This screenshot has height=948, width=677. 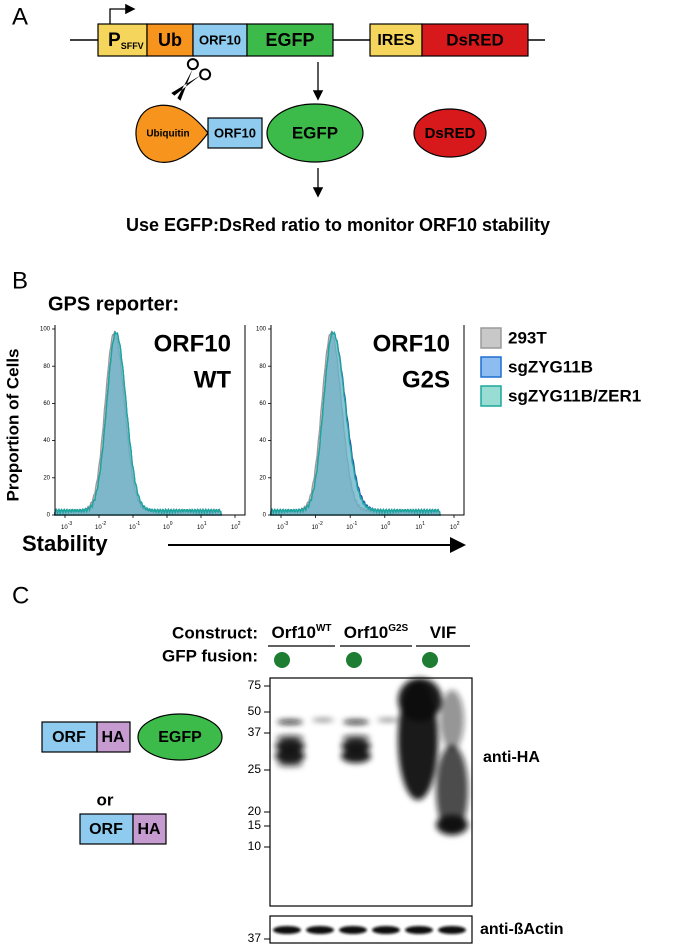 I want to click on x-tick-exponent: 2, so click(x=239, y=524).